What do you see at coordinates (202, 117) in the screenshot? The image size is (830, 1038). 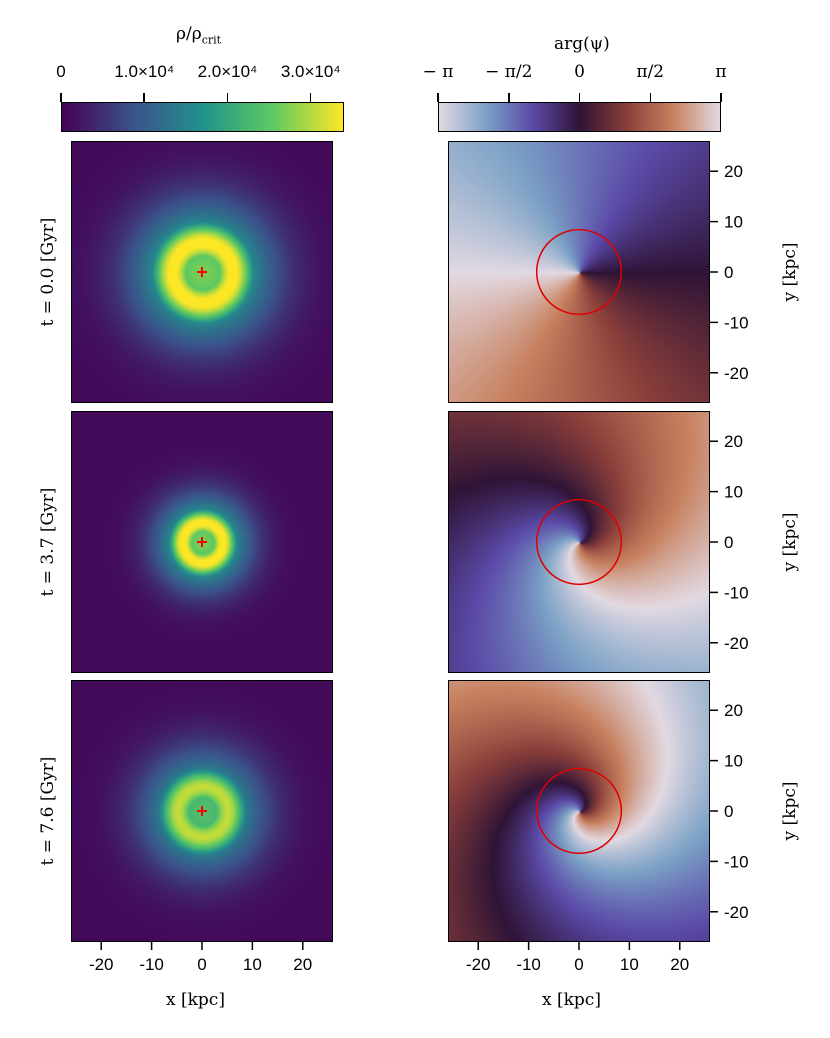 I see `density-colorbar` at bounding box center [202, 117].